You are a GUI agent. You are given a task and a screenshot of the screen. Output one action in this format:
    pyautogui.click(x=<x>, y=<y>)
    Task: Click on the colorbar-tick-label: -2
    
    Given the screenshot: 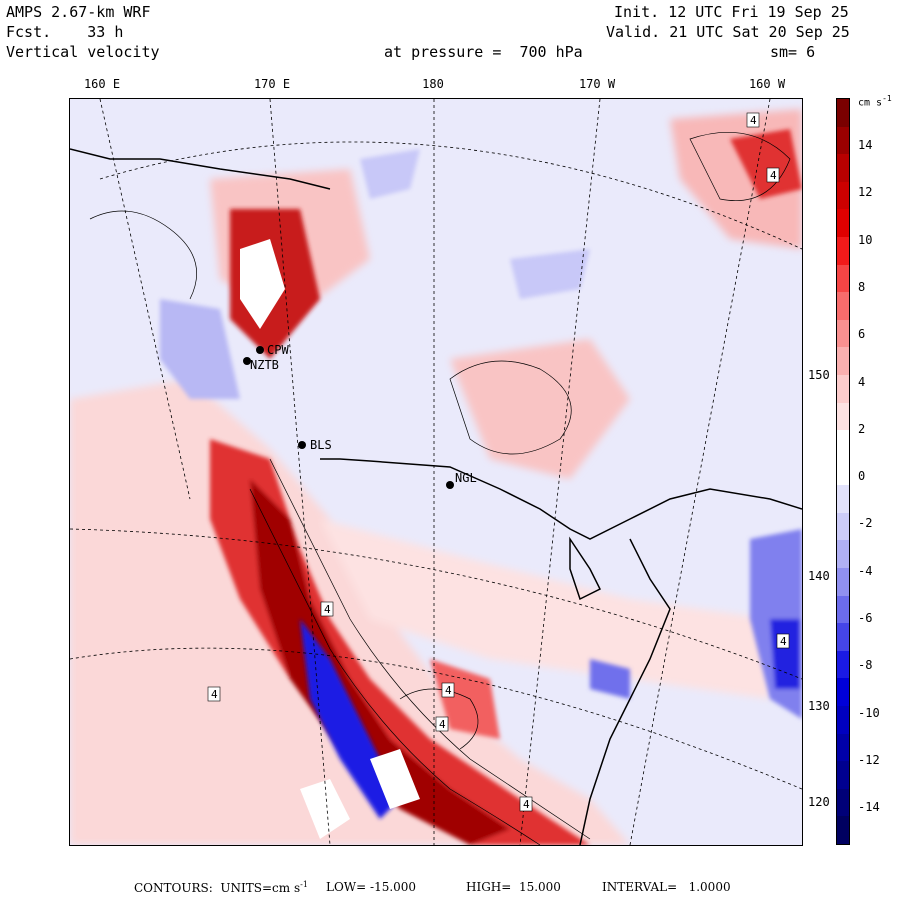 What is the action you would take?
    pyautogui.click(x=865, y=523)
    